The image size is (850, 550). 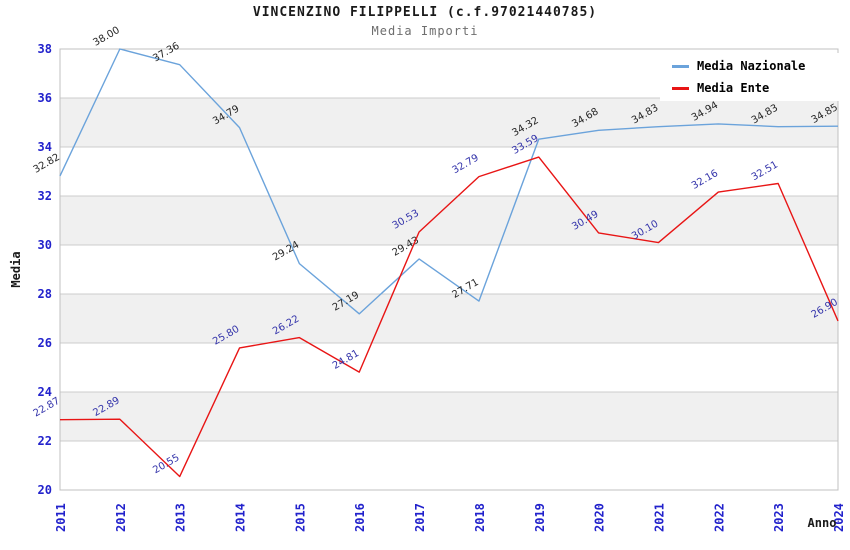 What do you see at coordinates (425, 12) in the screenshot?
I see `chart-title: VINCENZINO FILIPPELLI (c.f.97021440785)` at bounding box center [425, 12].